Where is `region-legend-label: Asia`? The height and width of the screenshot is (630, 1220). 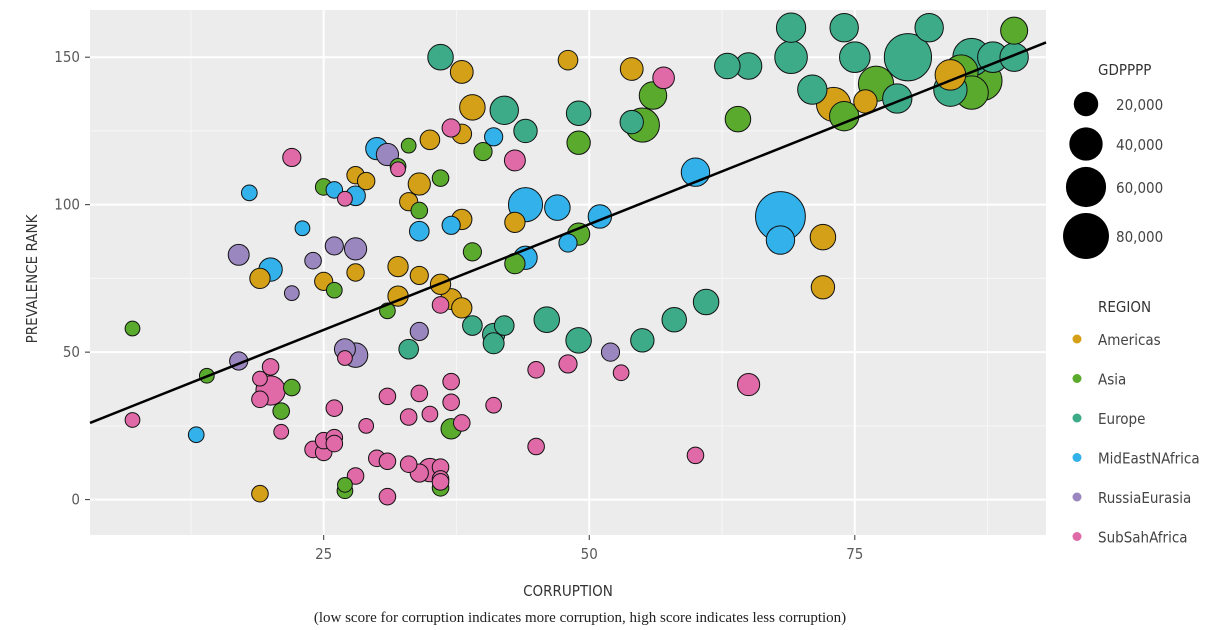 region-legend-label: Asia is located at coordinates (1112, 380).